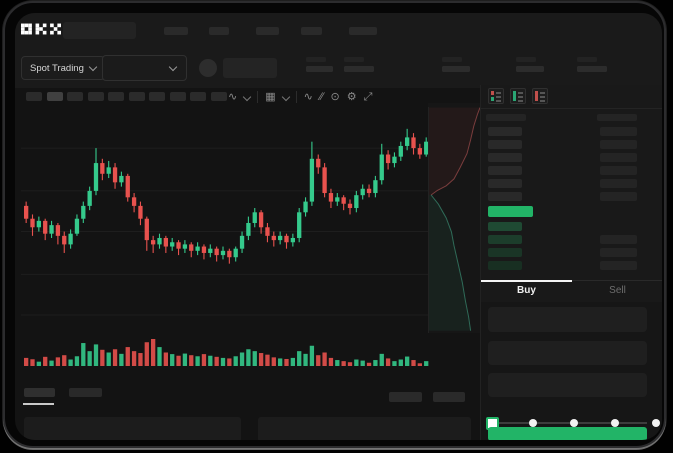  Describe the element at coordinates (567, 385) in the screenshot. I see `total-input-placeholder` at that location.